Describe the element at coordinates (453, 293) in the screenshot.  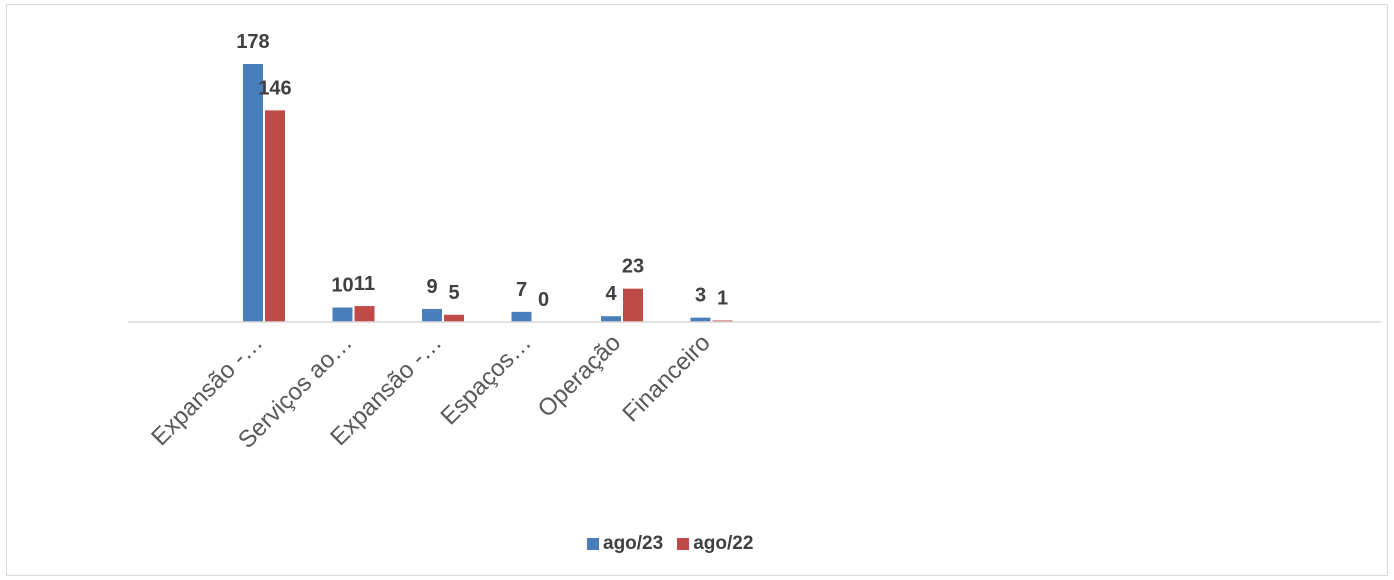
I see `data-label-series-2-cat-3: 5` at that location.